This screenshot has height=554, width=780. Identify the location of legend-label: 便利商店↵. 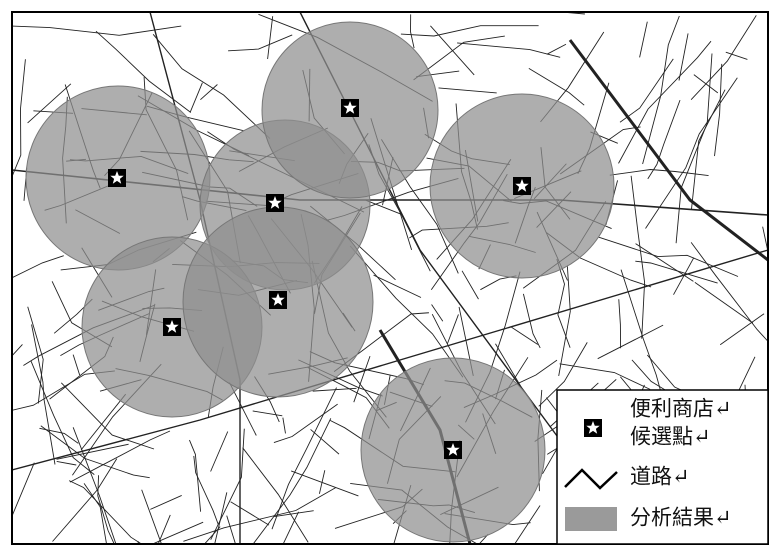
(681, 409).